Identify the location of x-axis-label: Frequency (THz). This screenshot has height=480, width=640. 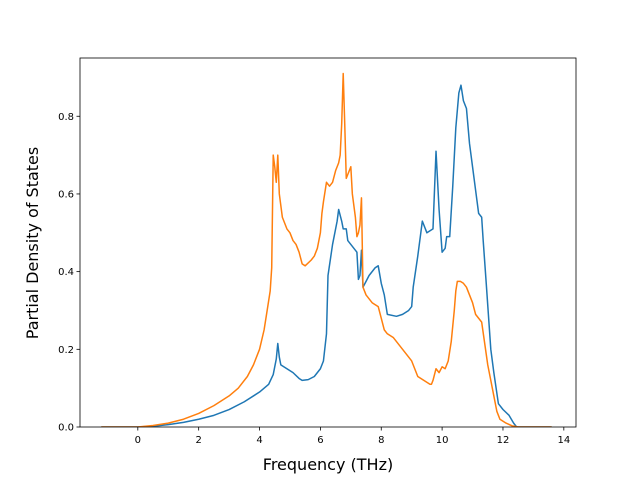
(328, 464).